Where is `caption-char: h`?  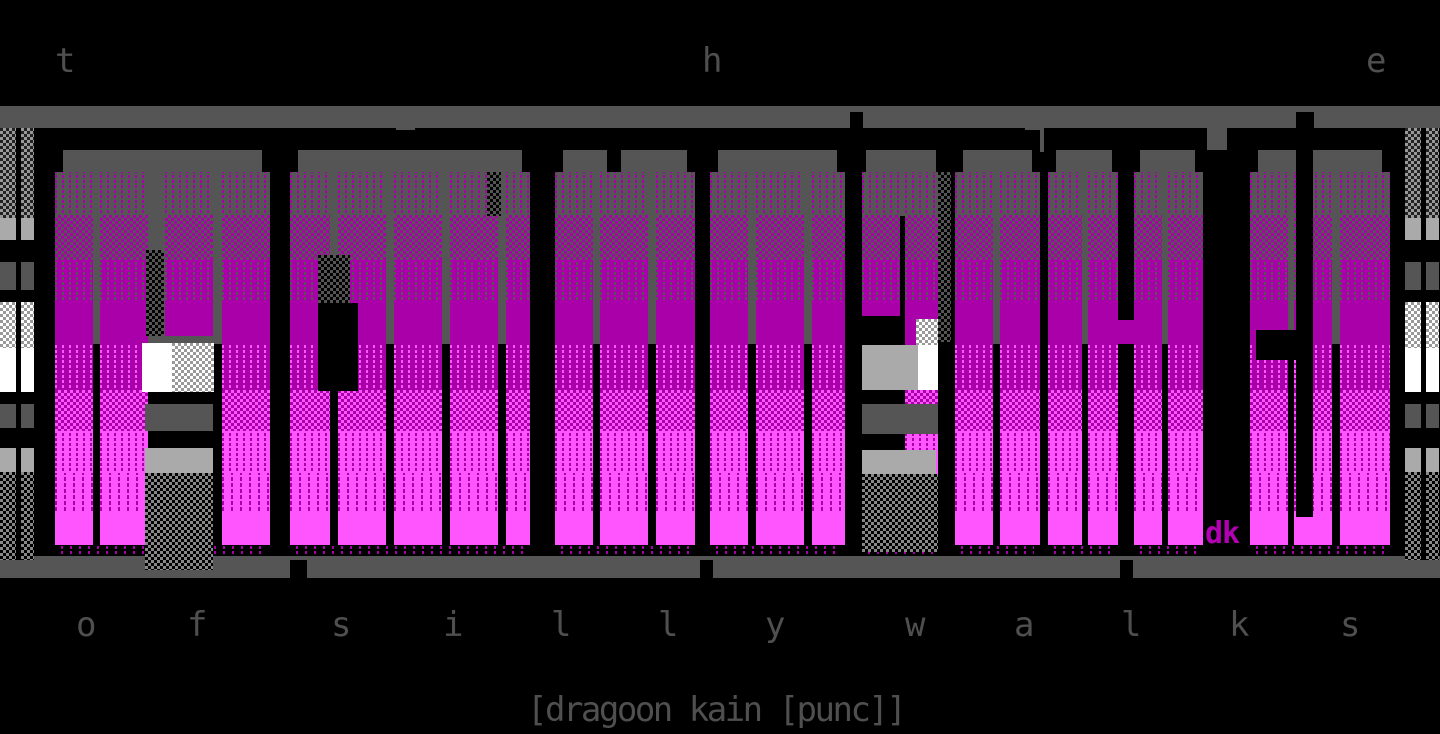 caption-char: h is located at coordinates (712, 61).